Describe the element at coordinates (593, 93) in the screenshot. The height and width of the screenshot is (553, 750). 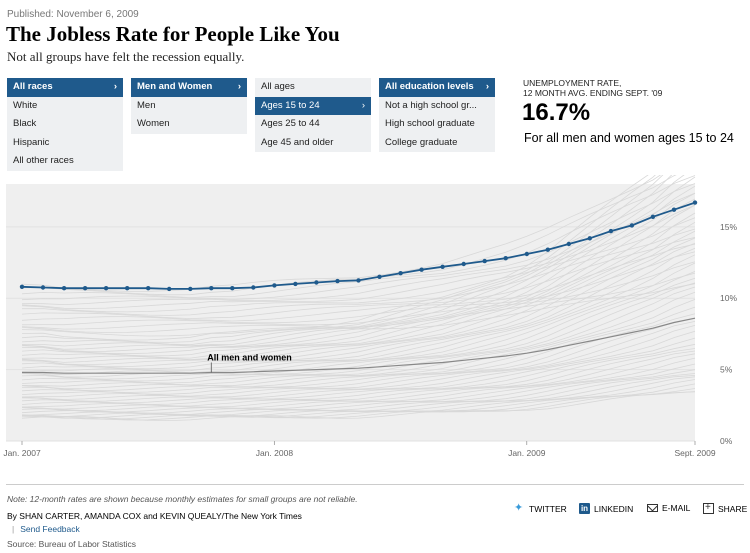
I see `rate-label-line2: 12 MONTH AVG. ENDING SEPT. '09` at that location.